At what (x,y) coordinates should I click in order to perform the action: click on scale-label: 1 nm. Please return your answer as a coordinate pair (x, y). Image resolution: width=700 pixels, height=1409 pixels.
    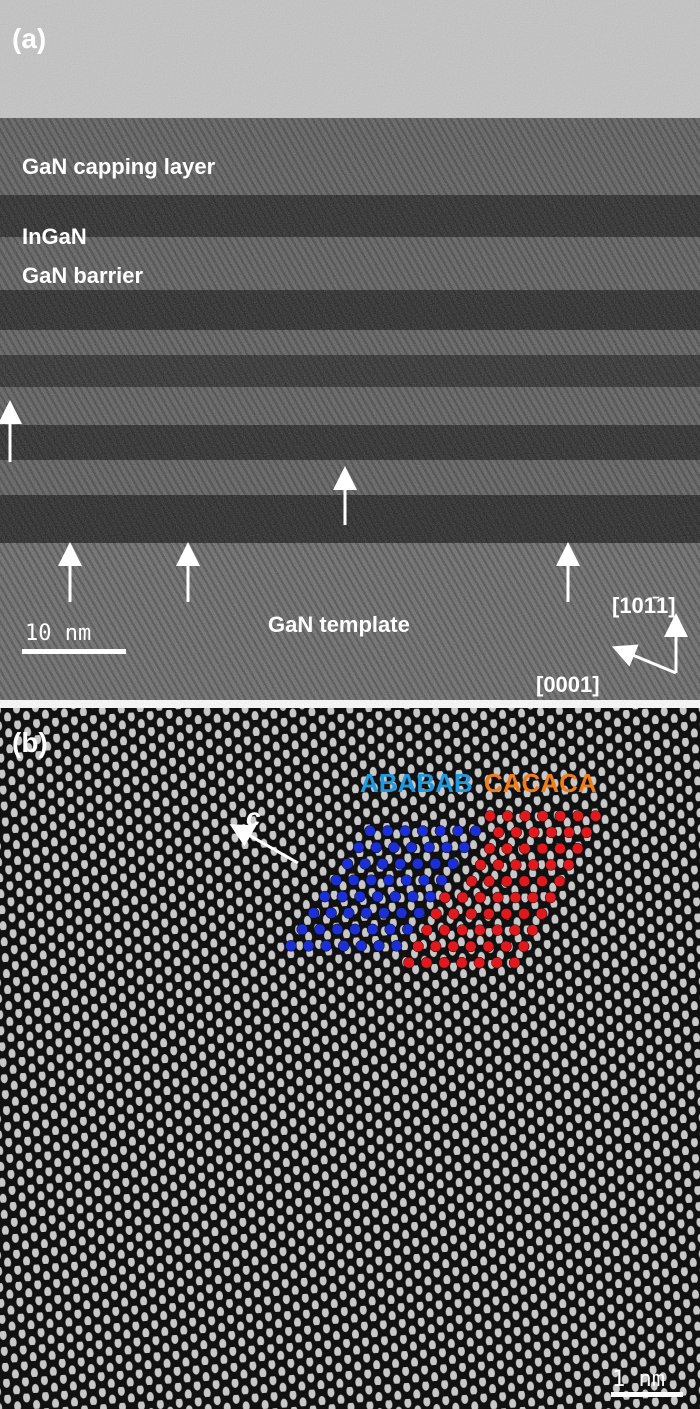
    Looking at the image, I should click on (638, 1379).